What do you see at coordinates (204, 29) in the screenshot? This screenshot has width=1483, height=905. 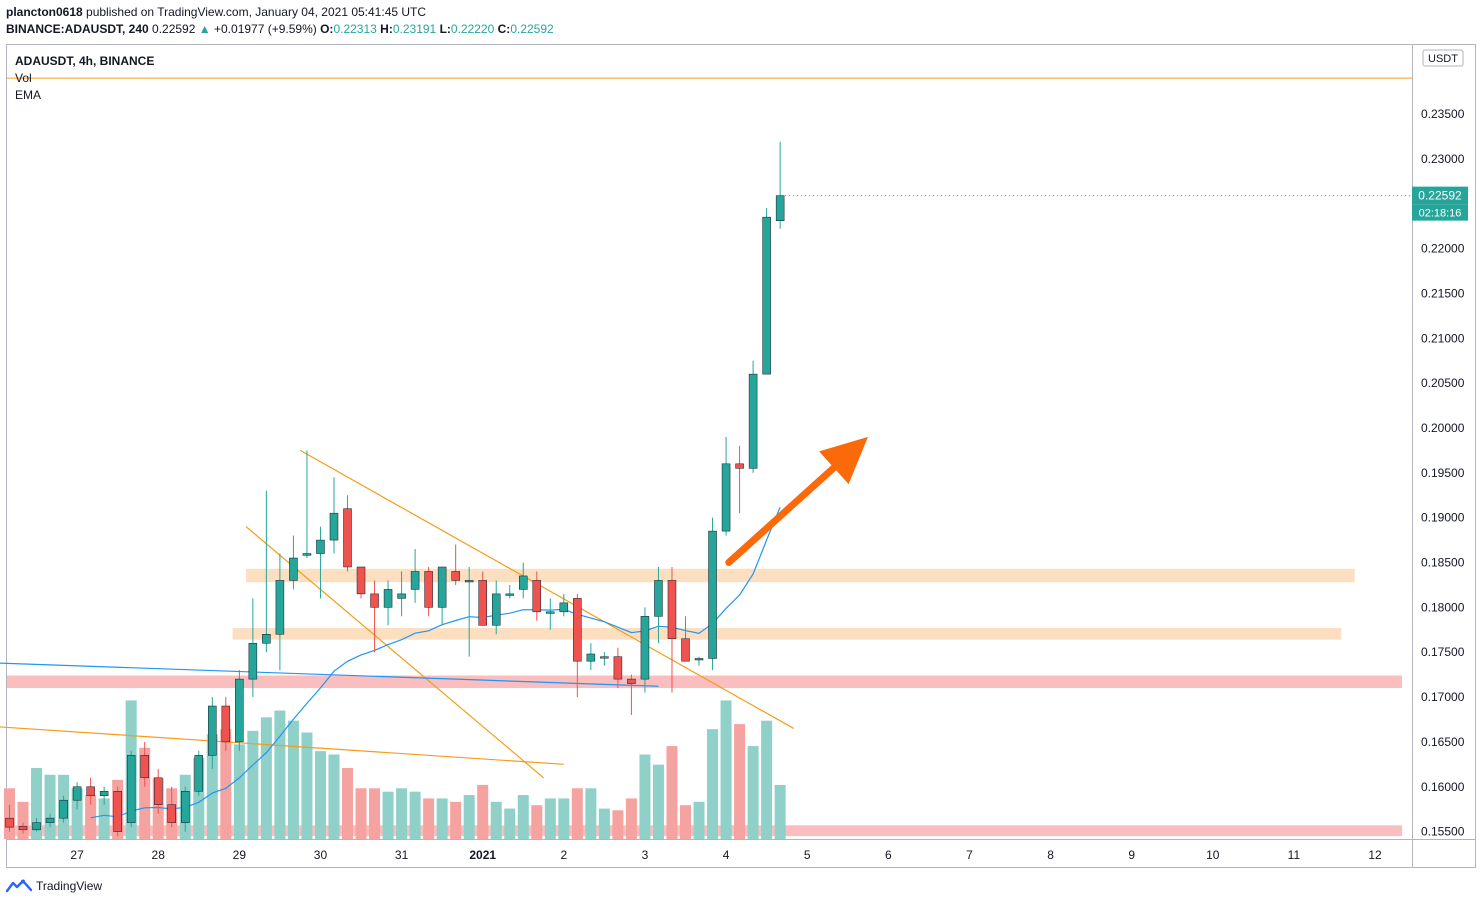 I see `triangle-up-icon: ▲` at bounding box center [204, 29].